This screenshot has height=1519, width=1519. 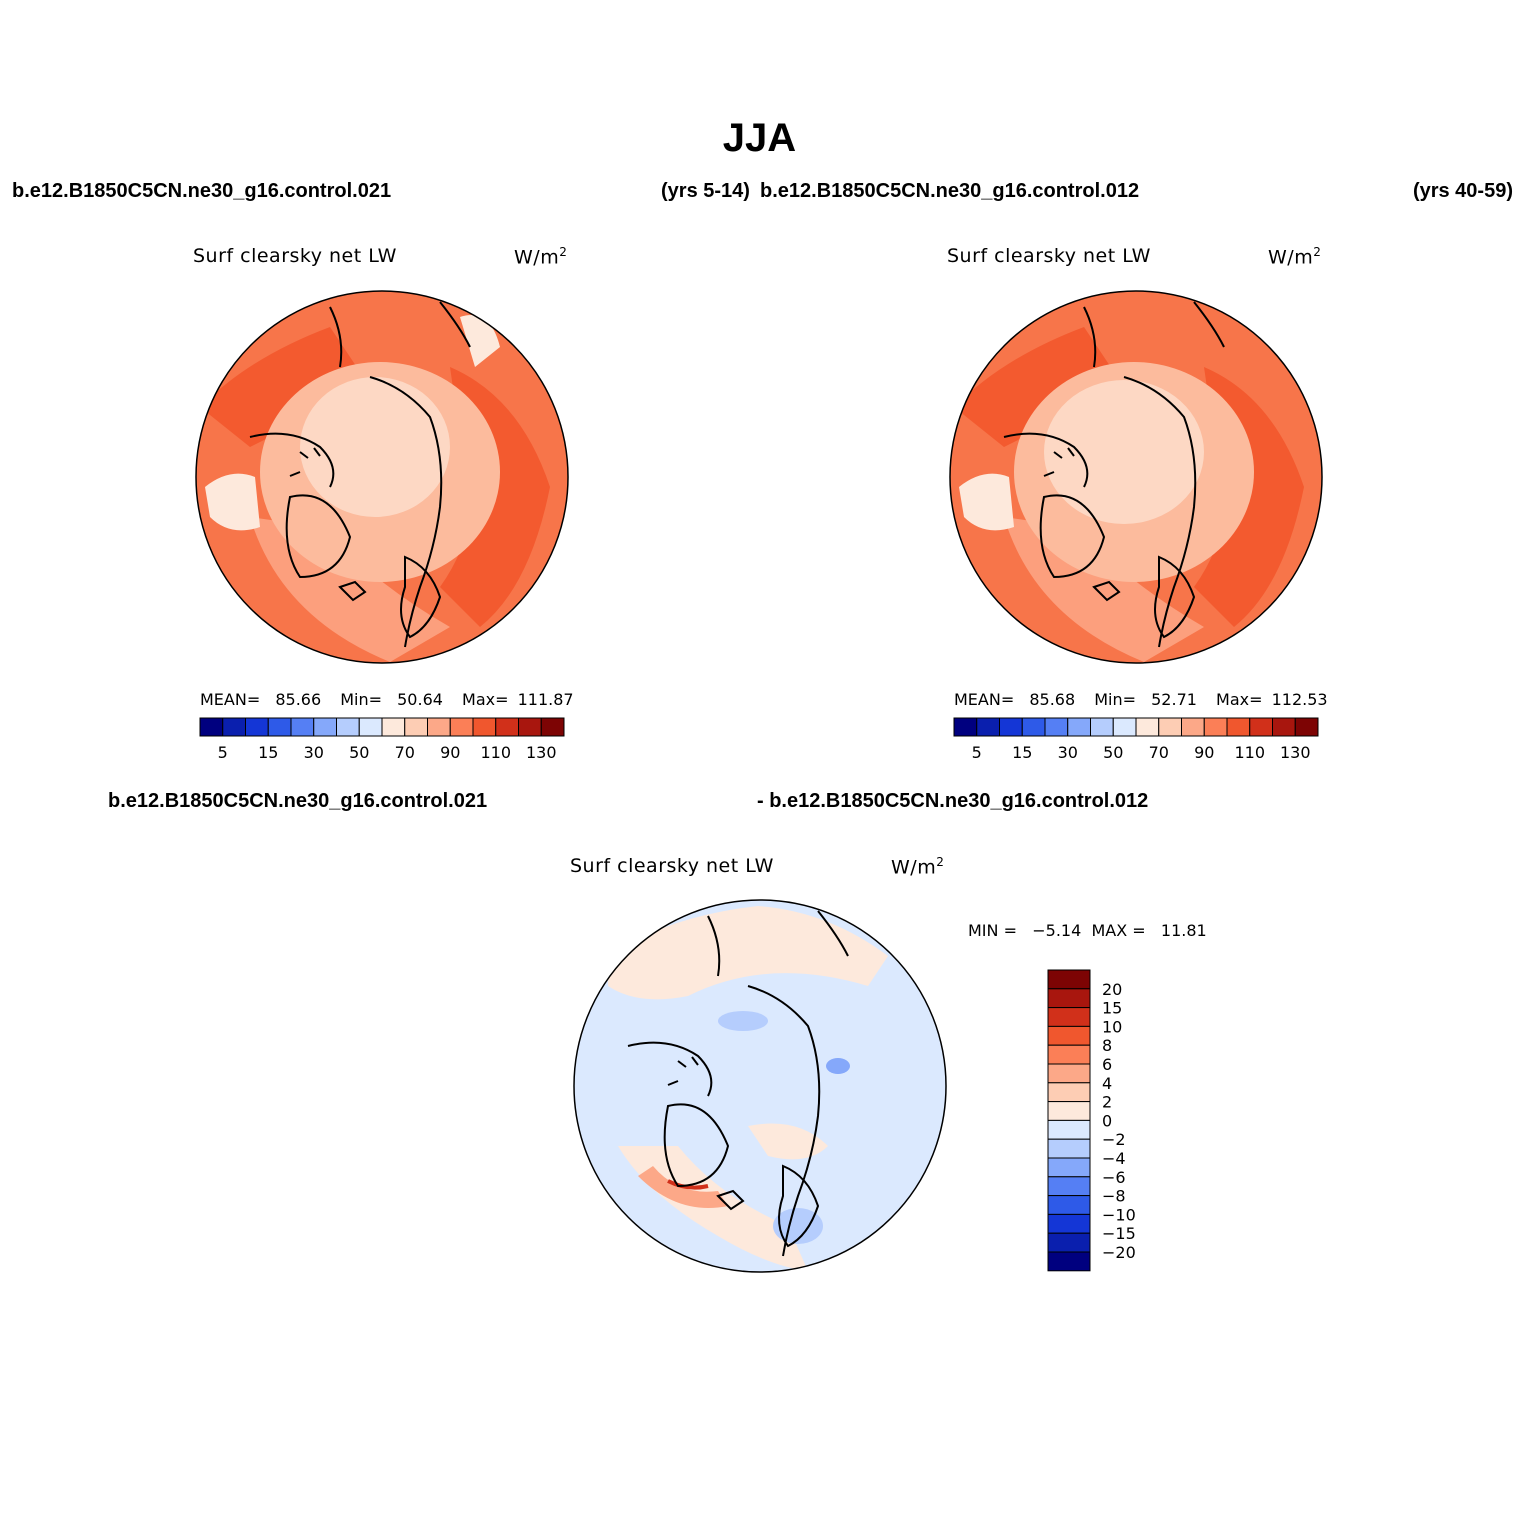 What do you see at coordinates (314, 752) in the screenshot?
I see `panel1-colorbar-tick-label: 30` at bounding box center [314, 752].